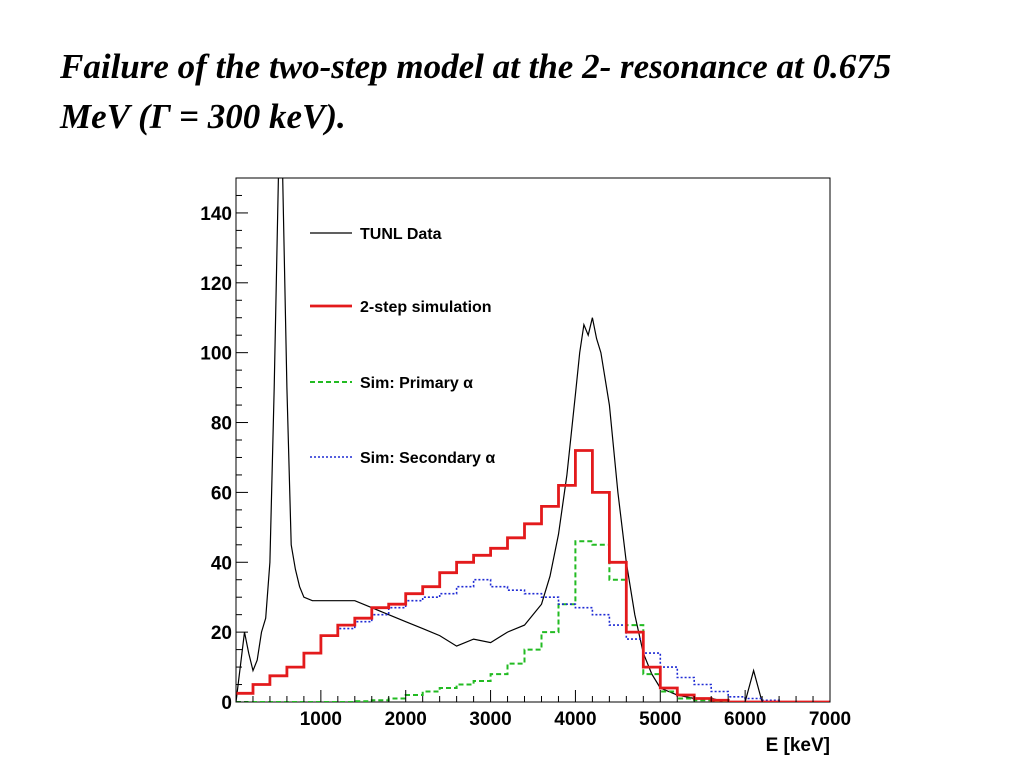 Image resolution: width=1024 pixels, height=768 pixels. I want to click on y-tick-label: 40, so click(221, 563).